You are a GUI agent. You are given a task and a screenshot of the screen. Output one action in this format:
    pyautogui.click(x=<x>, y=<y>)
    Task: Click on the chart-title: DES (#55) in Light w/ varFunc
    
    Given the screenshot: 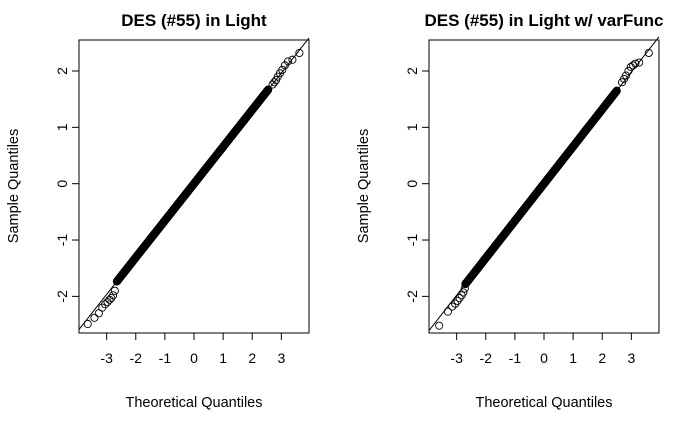 What is the action you would take?
    pyautogui.click(x=544, y=20)
    